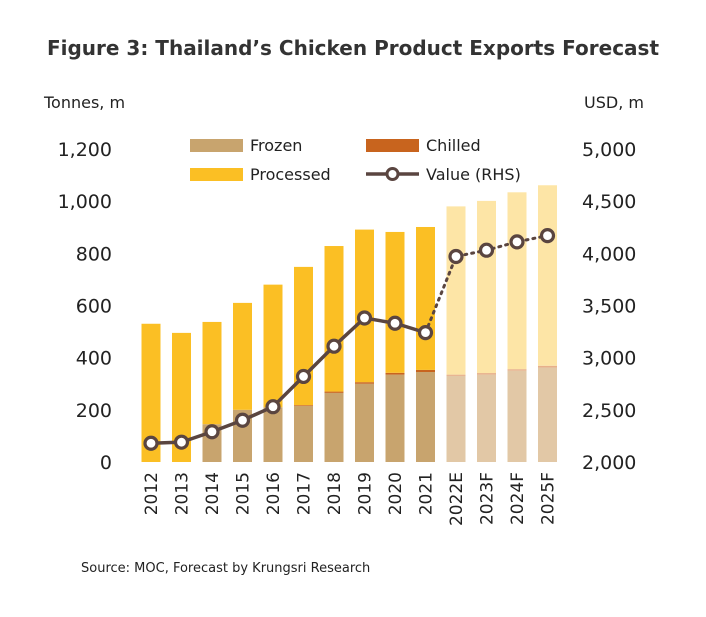  What do you see at coordinates (456, 256) in the screenshot?
I see `value-point-2022e` at bounding box center [456, 256].